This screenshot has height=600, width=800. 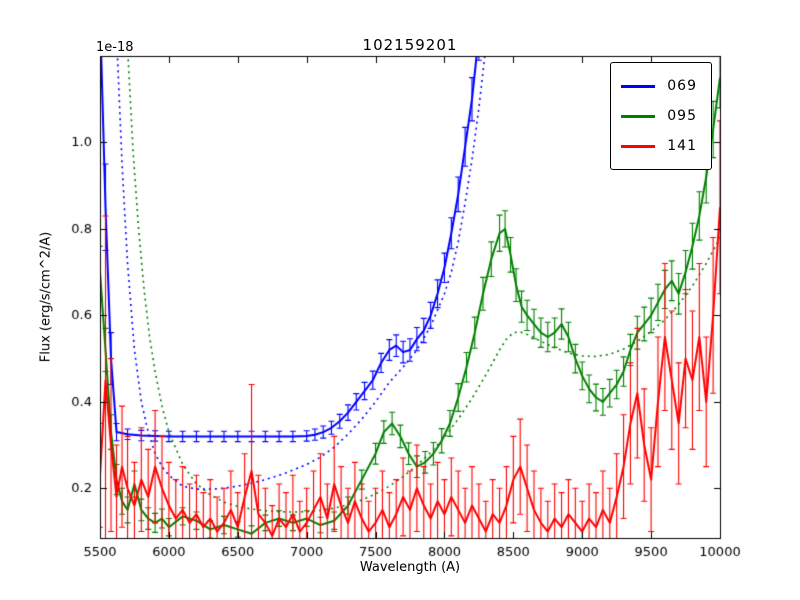 What do you see at coordinates (46, 297) in the screenshot?
I see `y-axis-label: Flux (erg/s/cm^2/A)` at bounding box center [46, 297].